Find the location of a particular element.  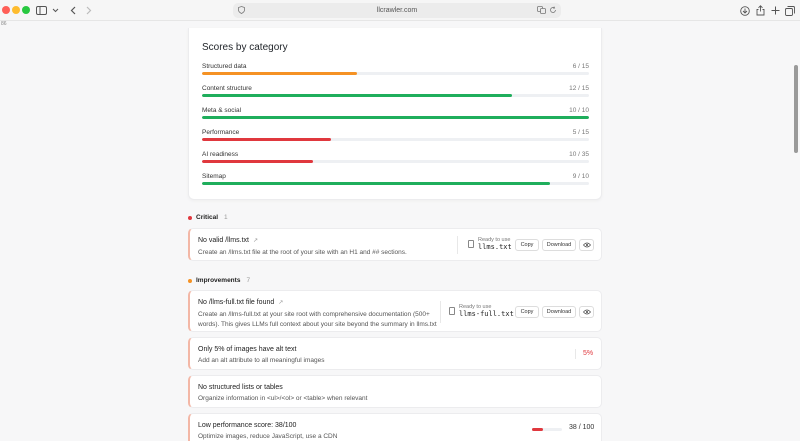

issue-title: No structured lists or tables is located at coordinates (240, 387).